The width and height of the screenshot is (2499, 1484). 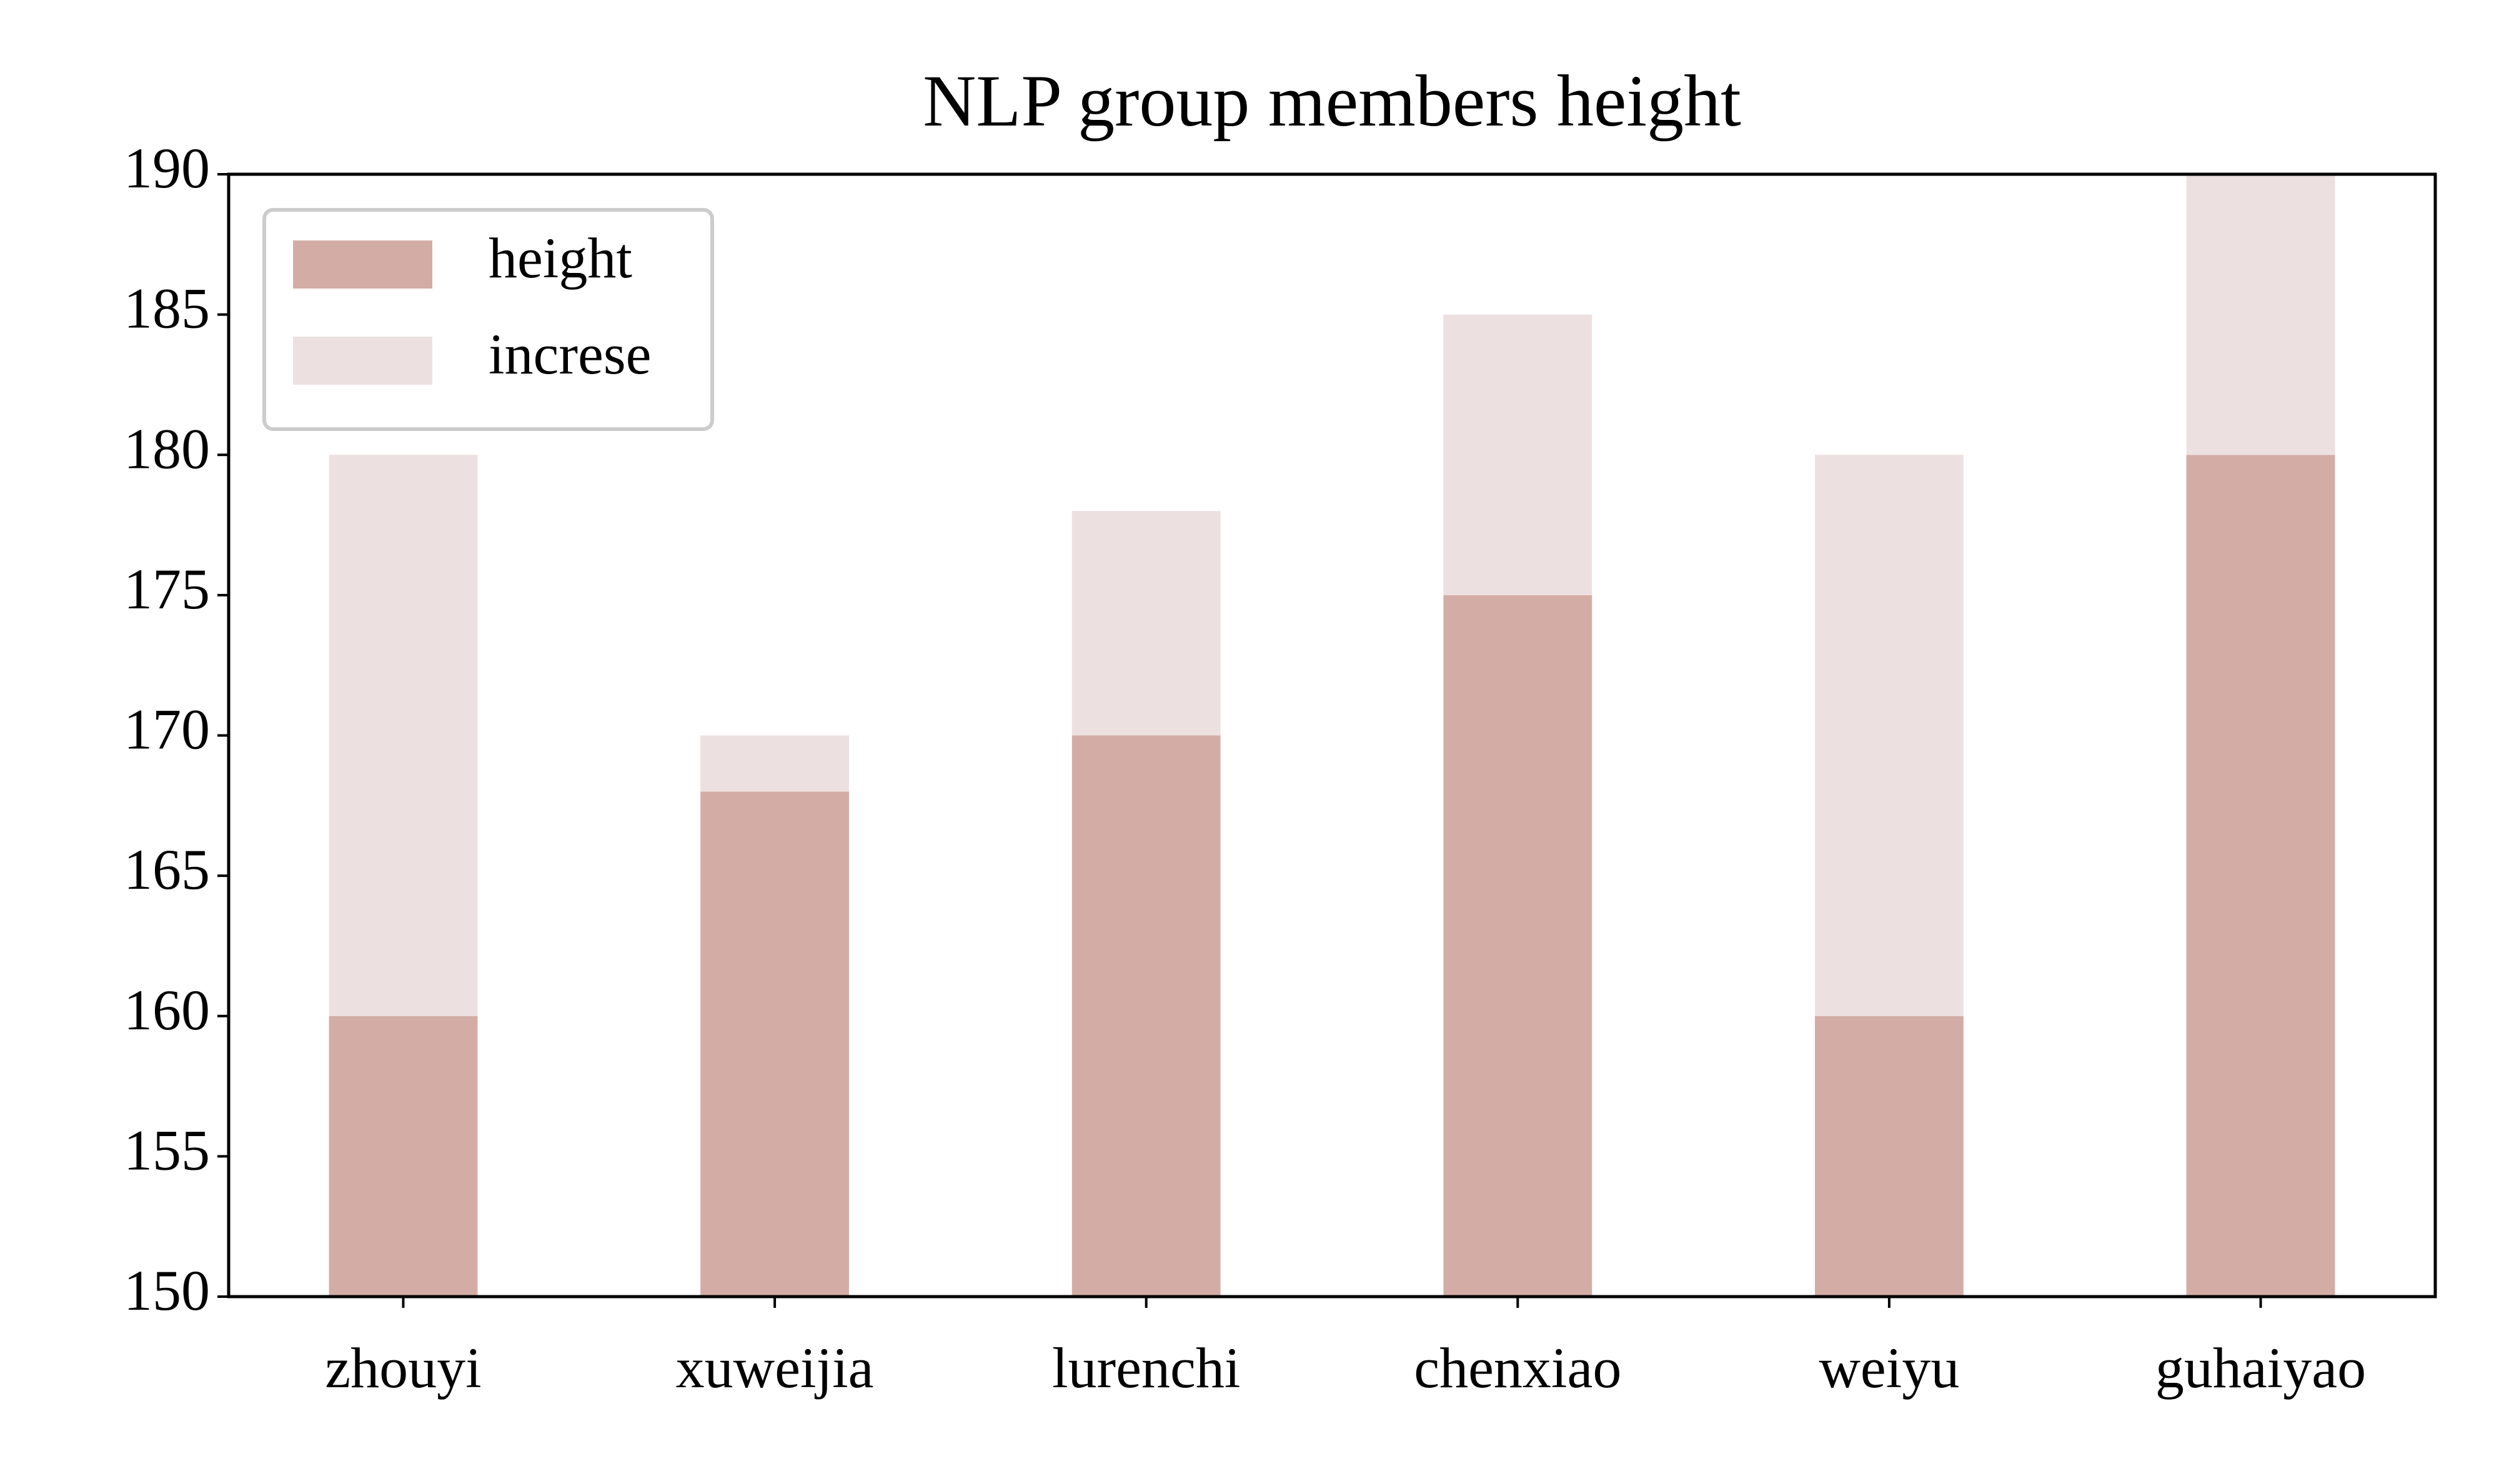 What do you see at coordinates (1146, 1368) in the screenshot?
I see `x-tick-label: lurenchi` at bounding box center [1146, 1368].